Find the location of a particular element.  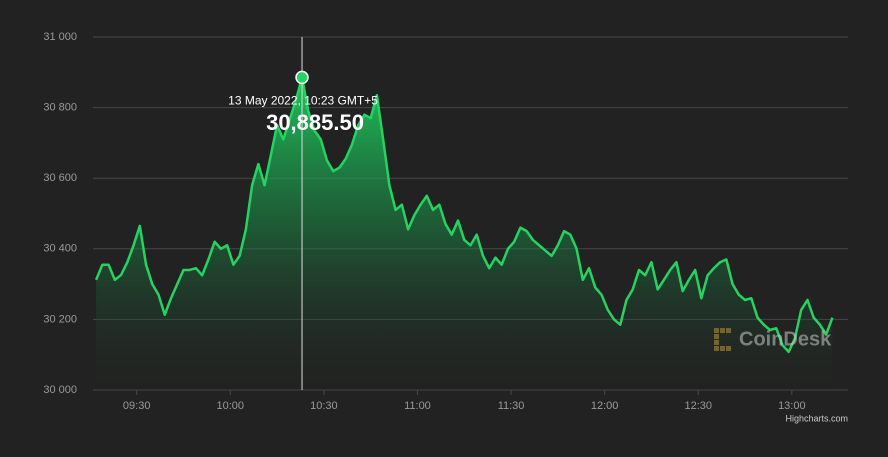

x-tick-label: 10:30 is located at coordinates (324, 406).